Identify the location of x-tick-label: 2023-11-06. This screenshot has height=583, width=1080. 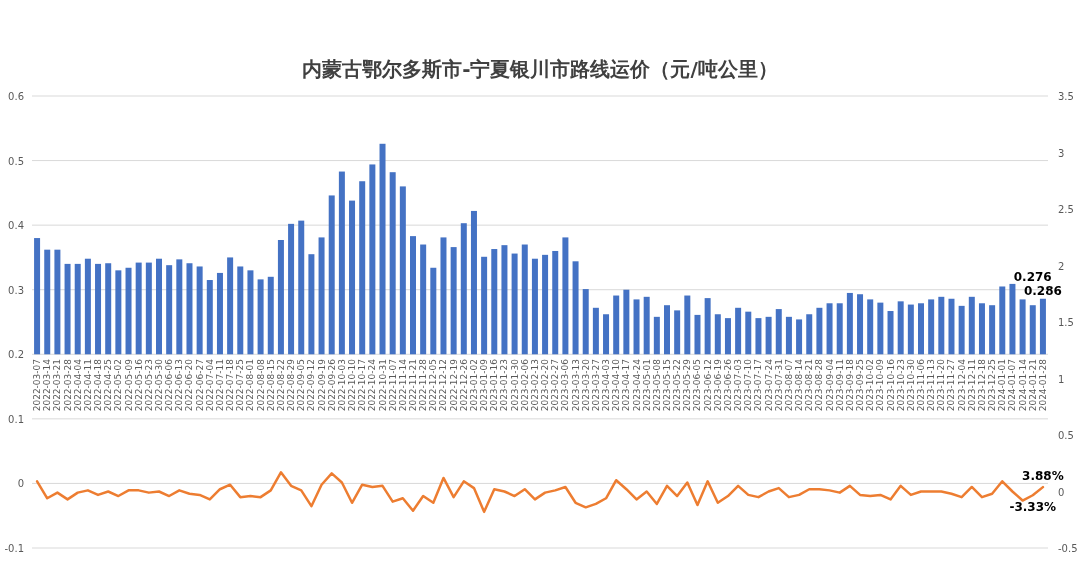
(921, 385).